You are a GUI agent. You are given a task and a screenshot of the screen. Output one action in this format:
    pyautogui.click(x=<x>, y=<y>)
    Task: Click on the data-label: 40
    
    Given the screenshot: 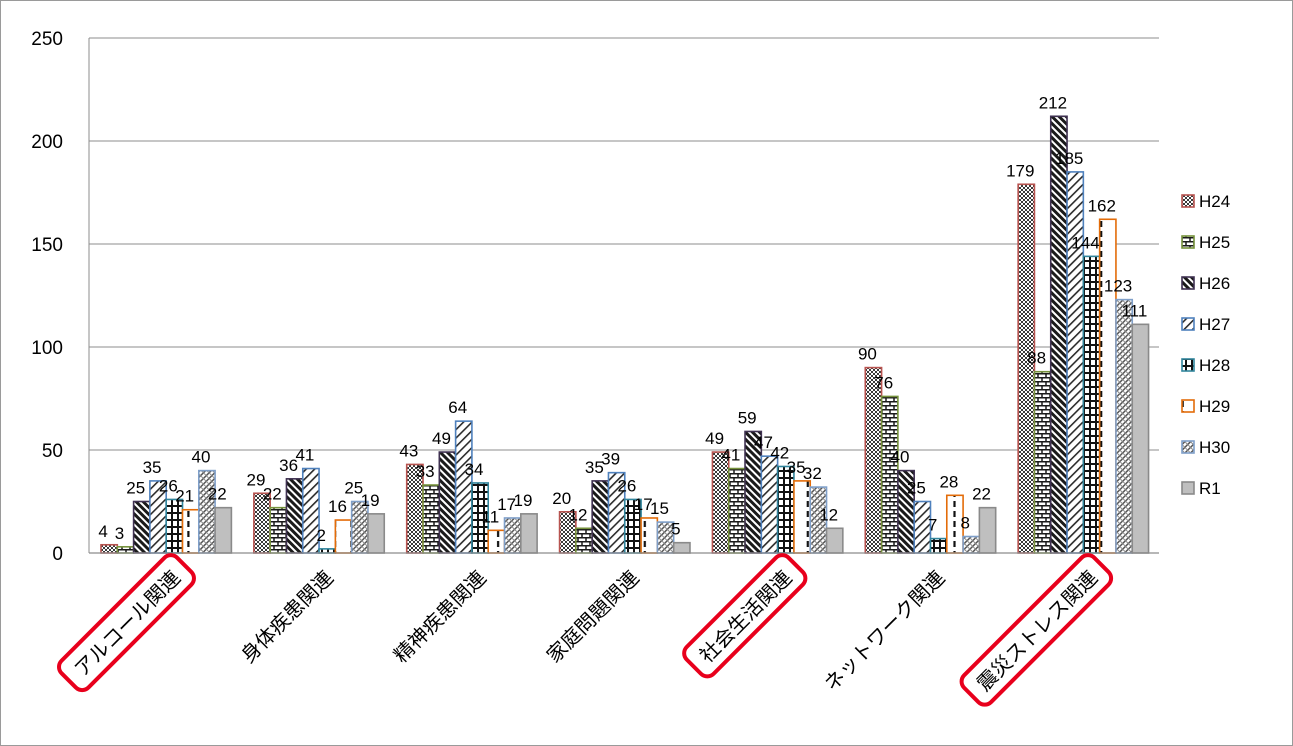 What is the action you would take?
    pyautogui.click(x=200, y=457)
    